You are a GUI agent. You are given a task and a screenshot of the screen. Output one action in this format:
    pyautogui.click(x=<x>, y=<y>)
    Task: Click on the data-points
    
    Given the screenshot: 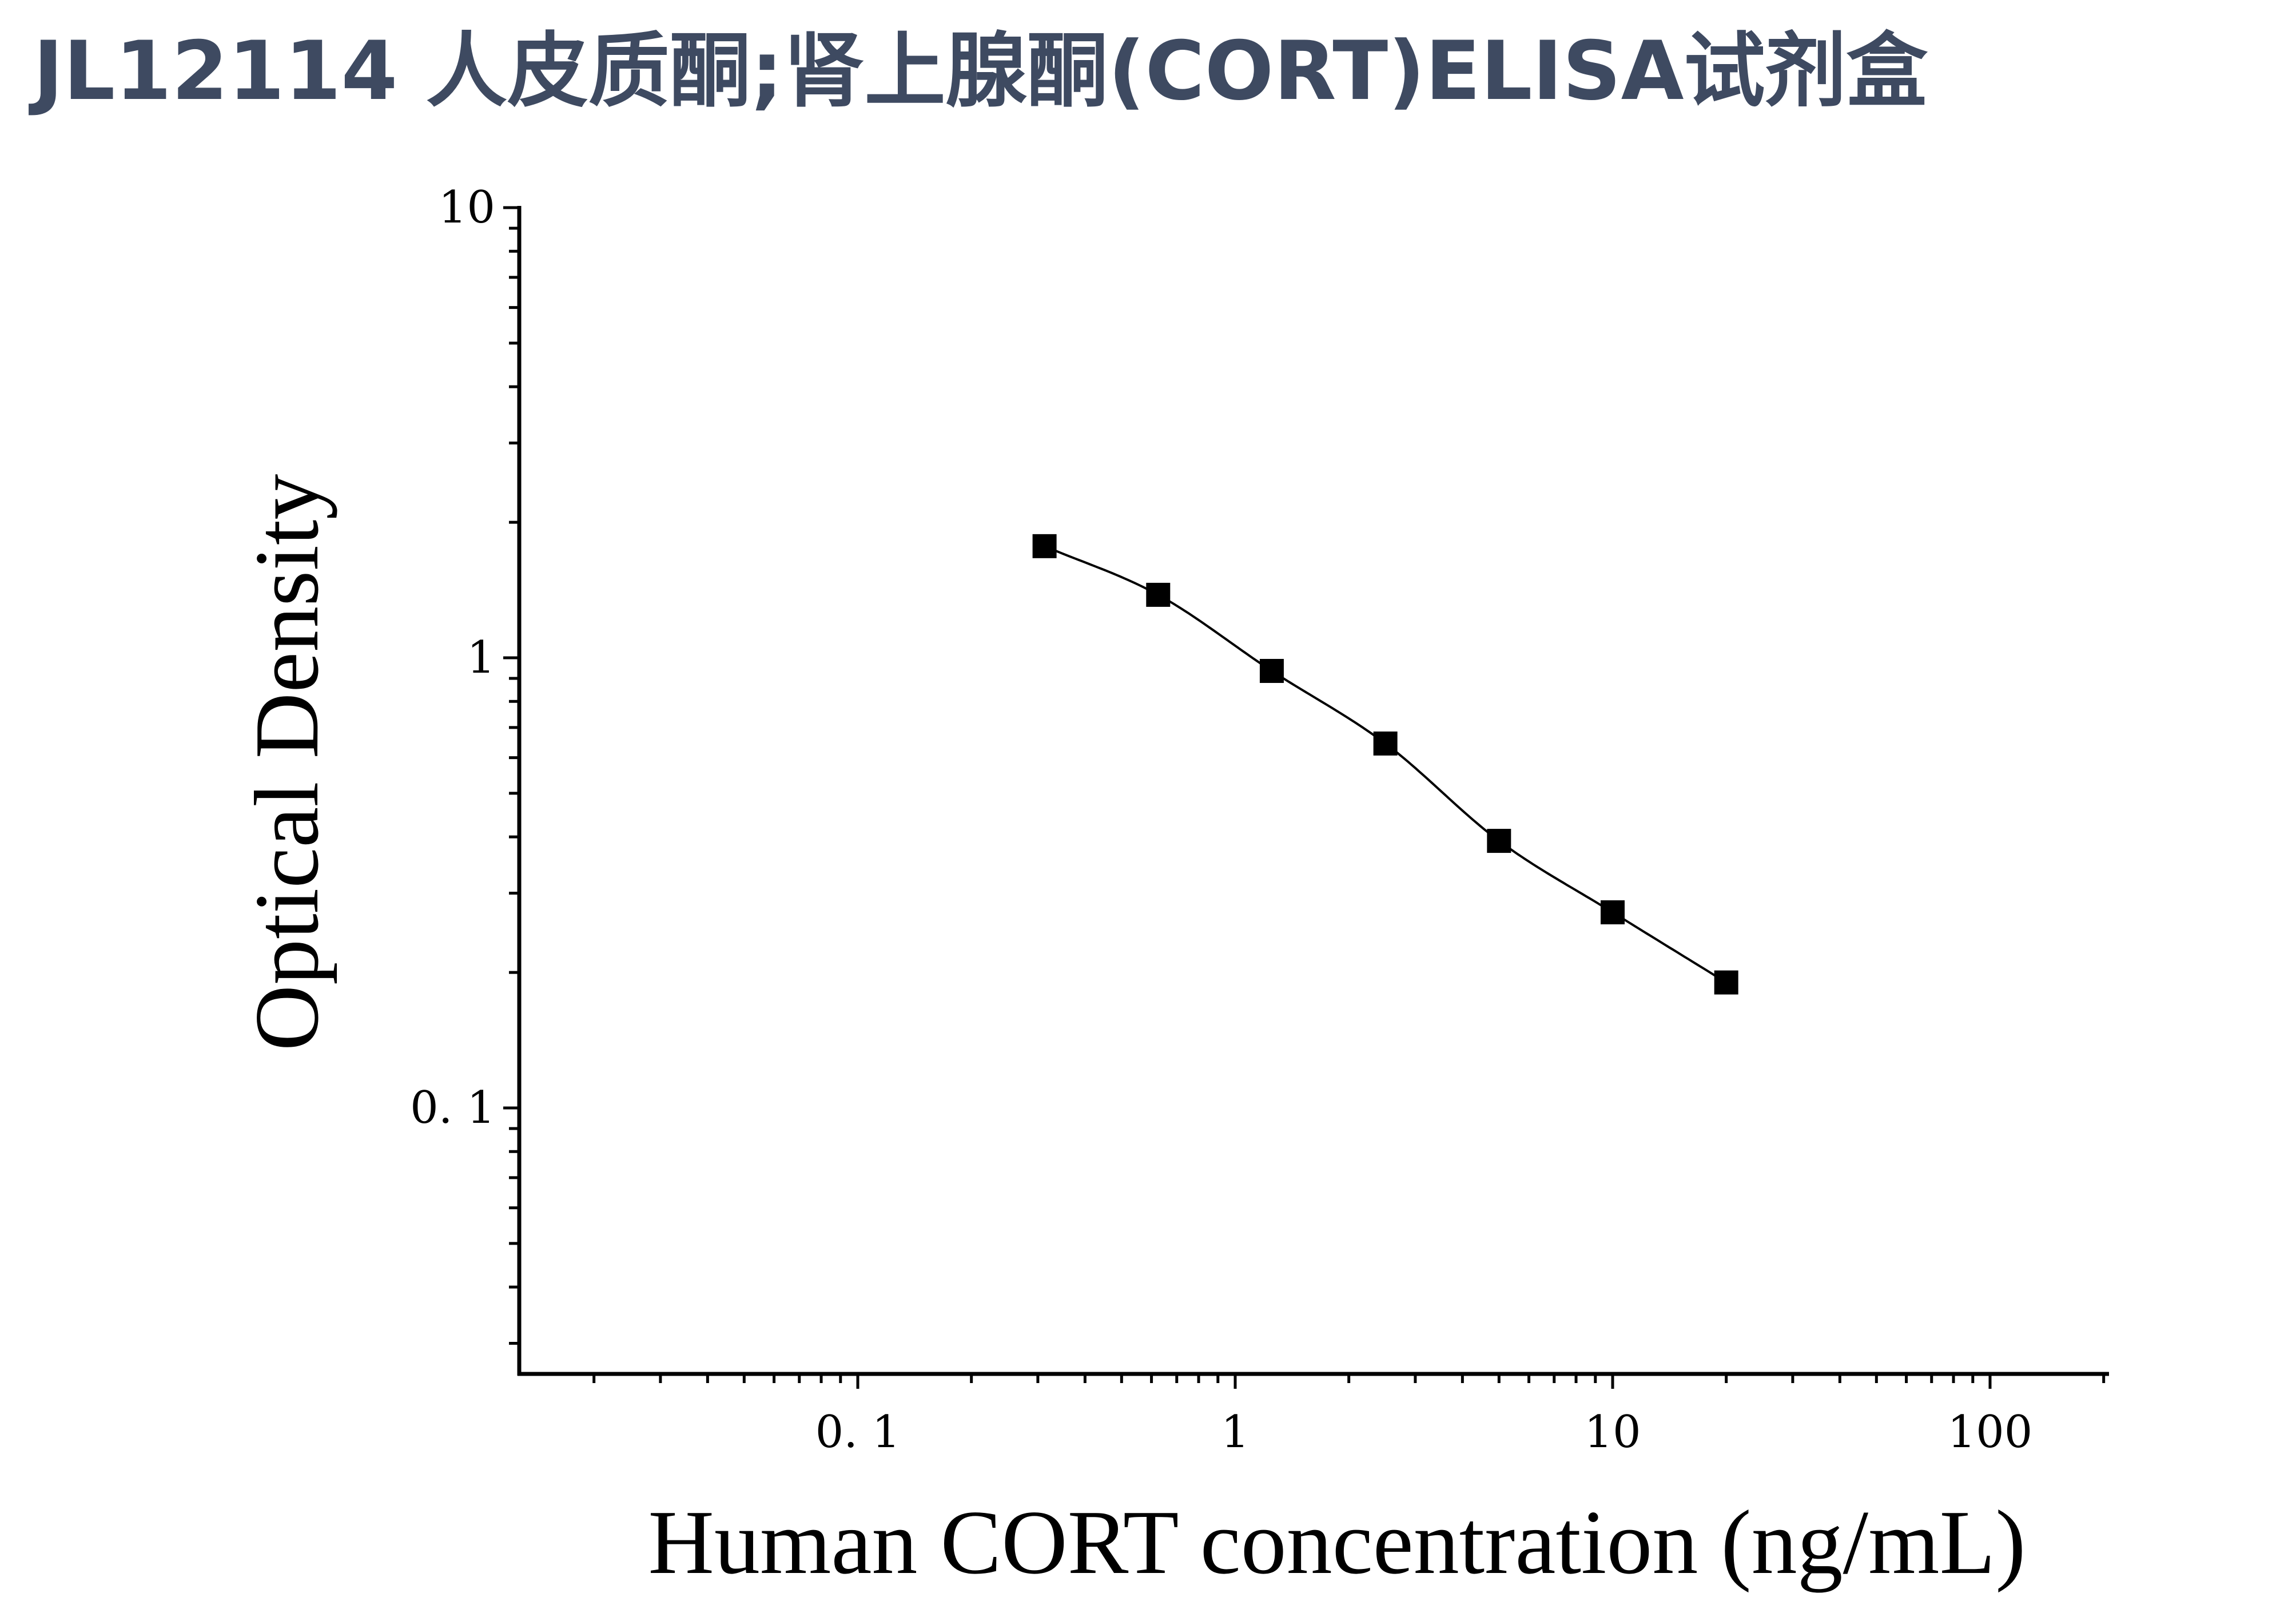 What is the action you would take?
    pyautogui.click(x=1385, y=764)
    